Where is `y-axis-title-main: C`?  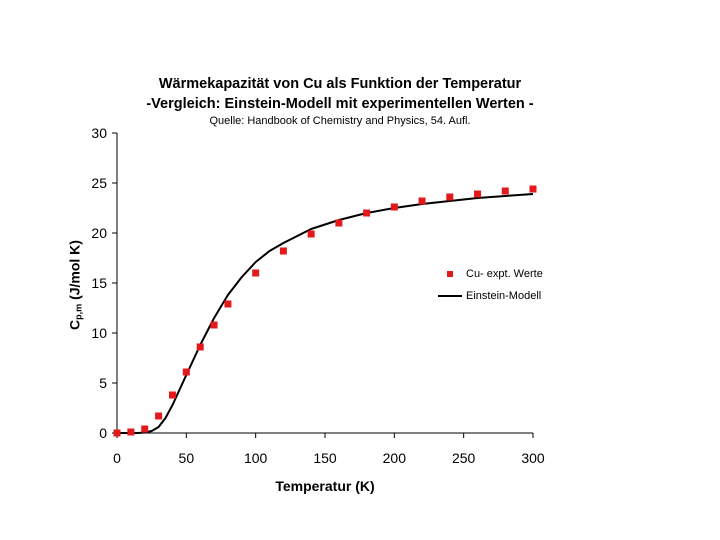
y-axis-title-main: C is located at coordinates (74, 324).